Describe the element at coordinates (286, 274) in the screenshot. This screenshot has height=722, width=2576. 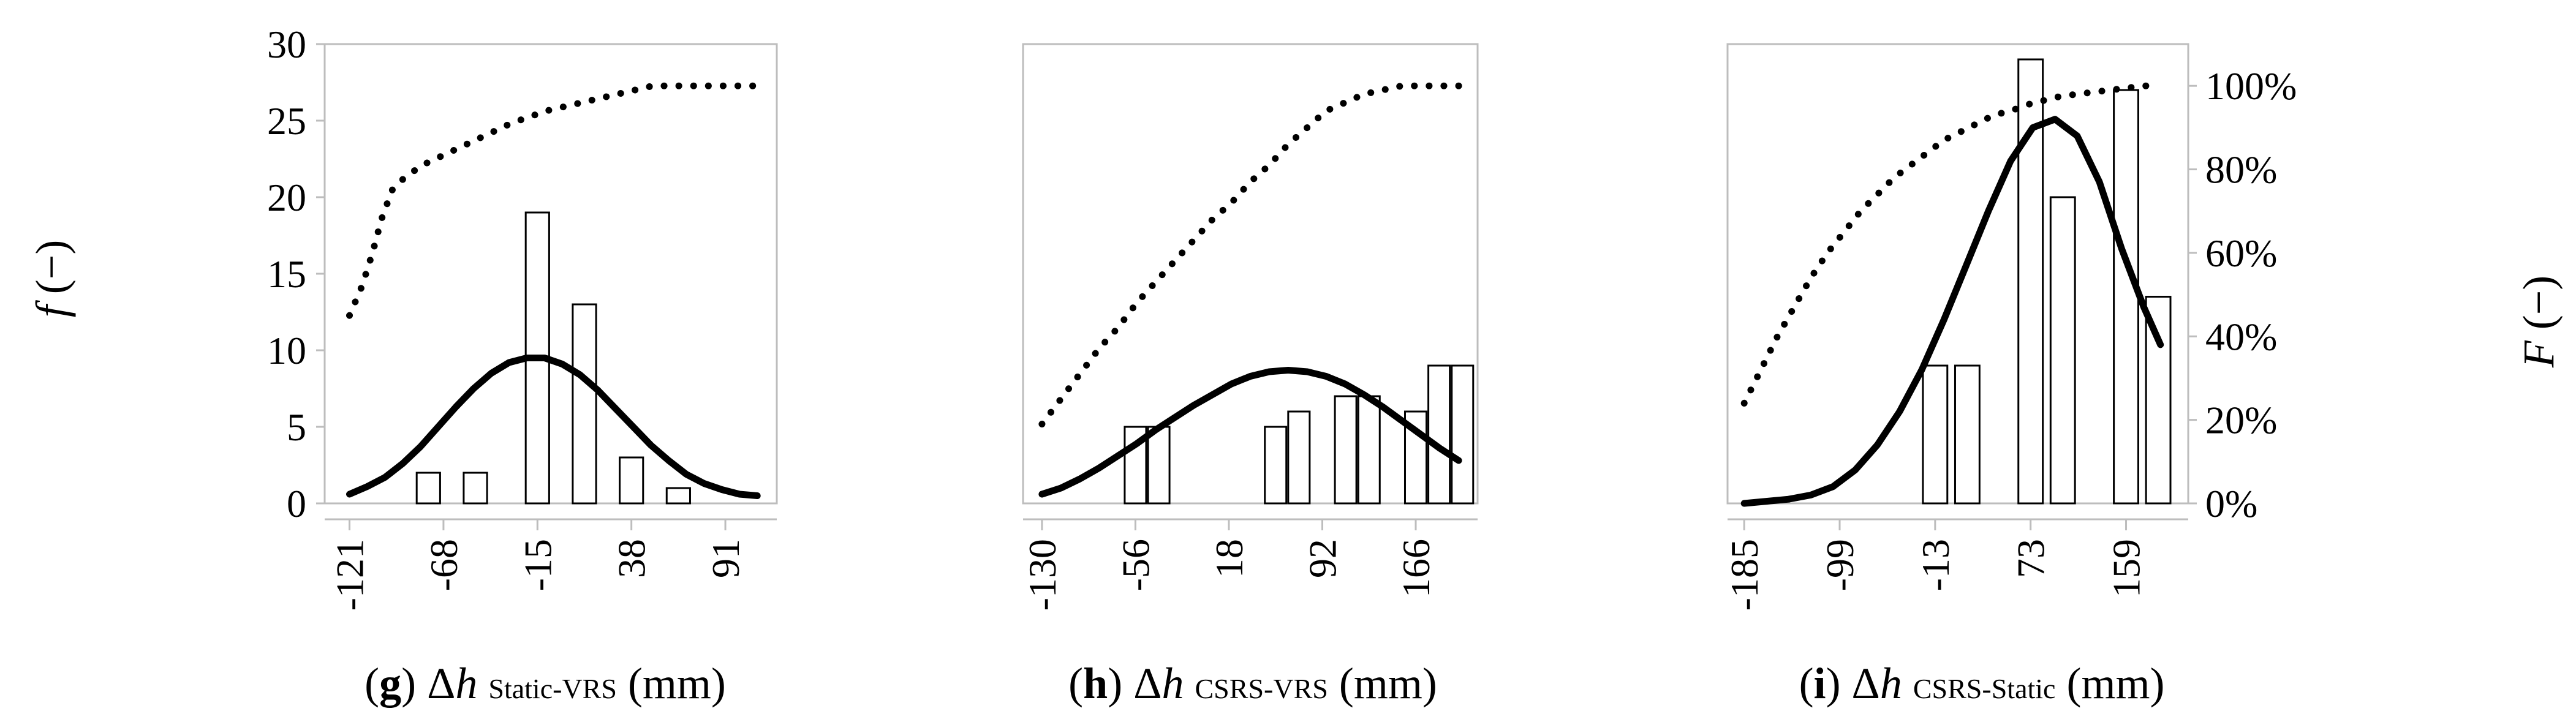
I see `y-tick-label: 15` at that location.